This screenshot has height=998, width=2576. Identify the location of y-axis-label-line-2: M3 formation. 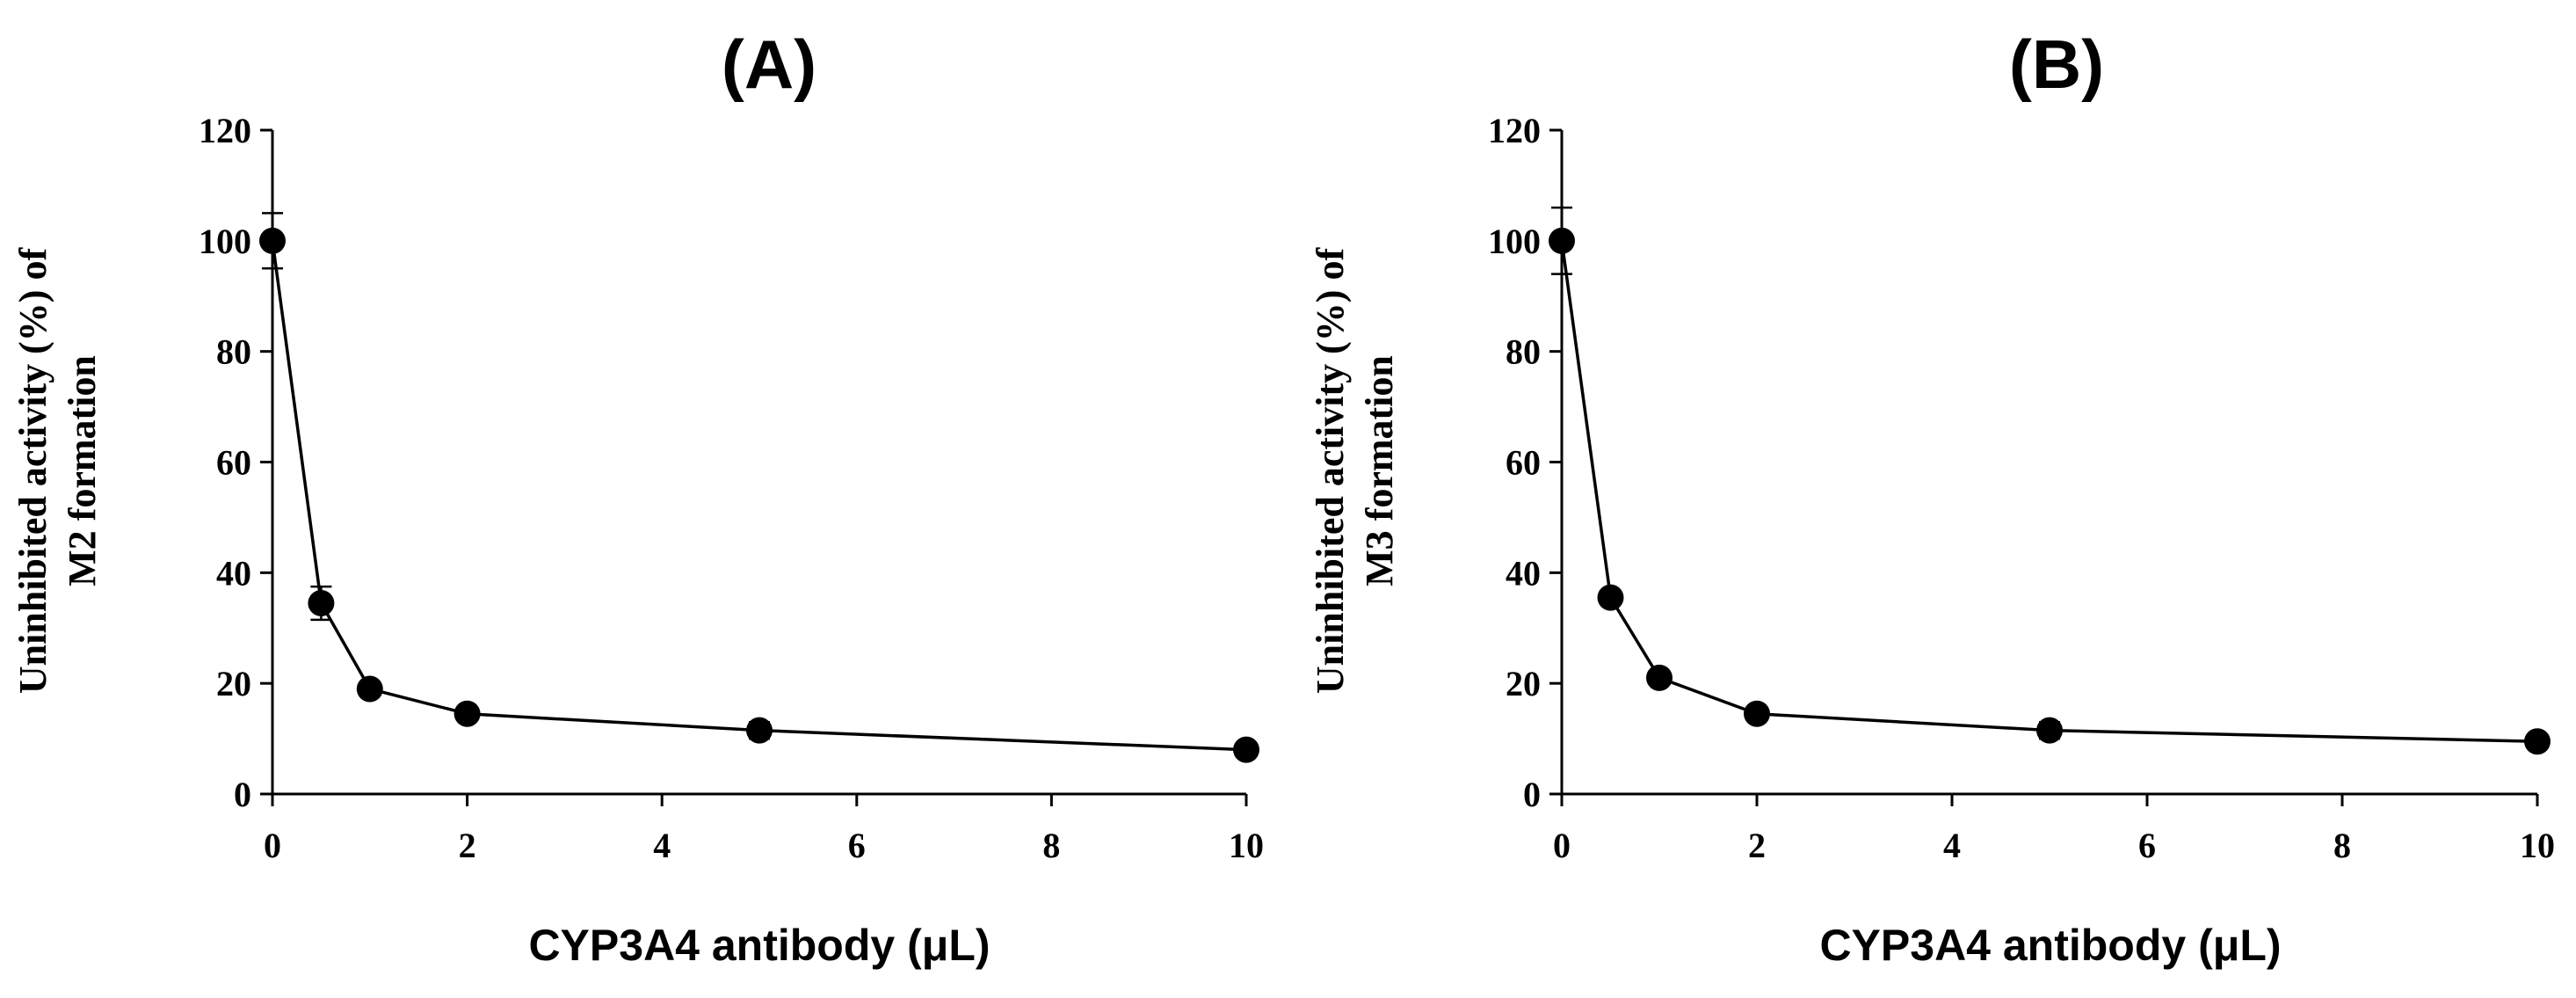
(1379, 470).